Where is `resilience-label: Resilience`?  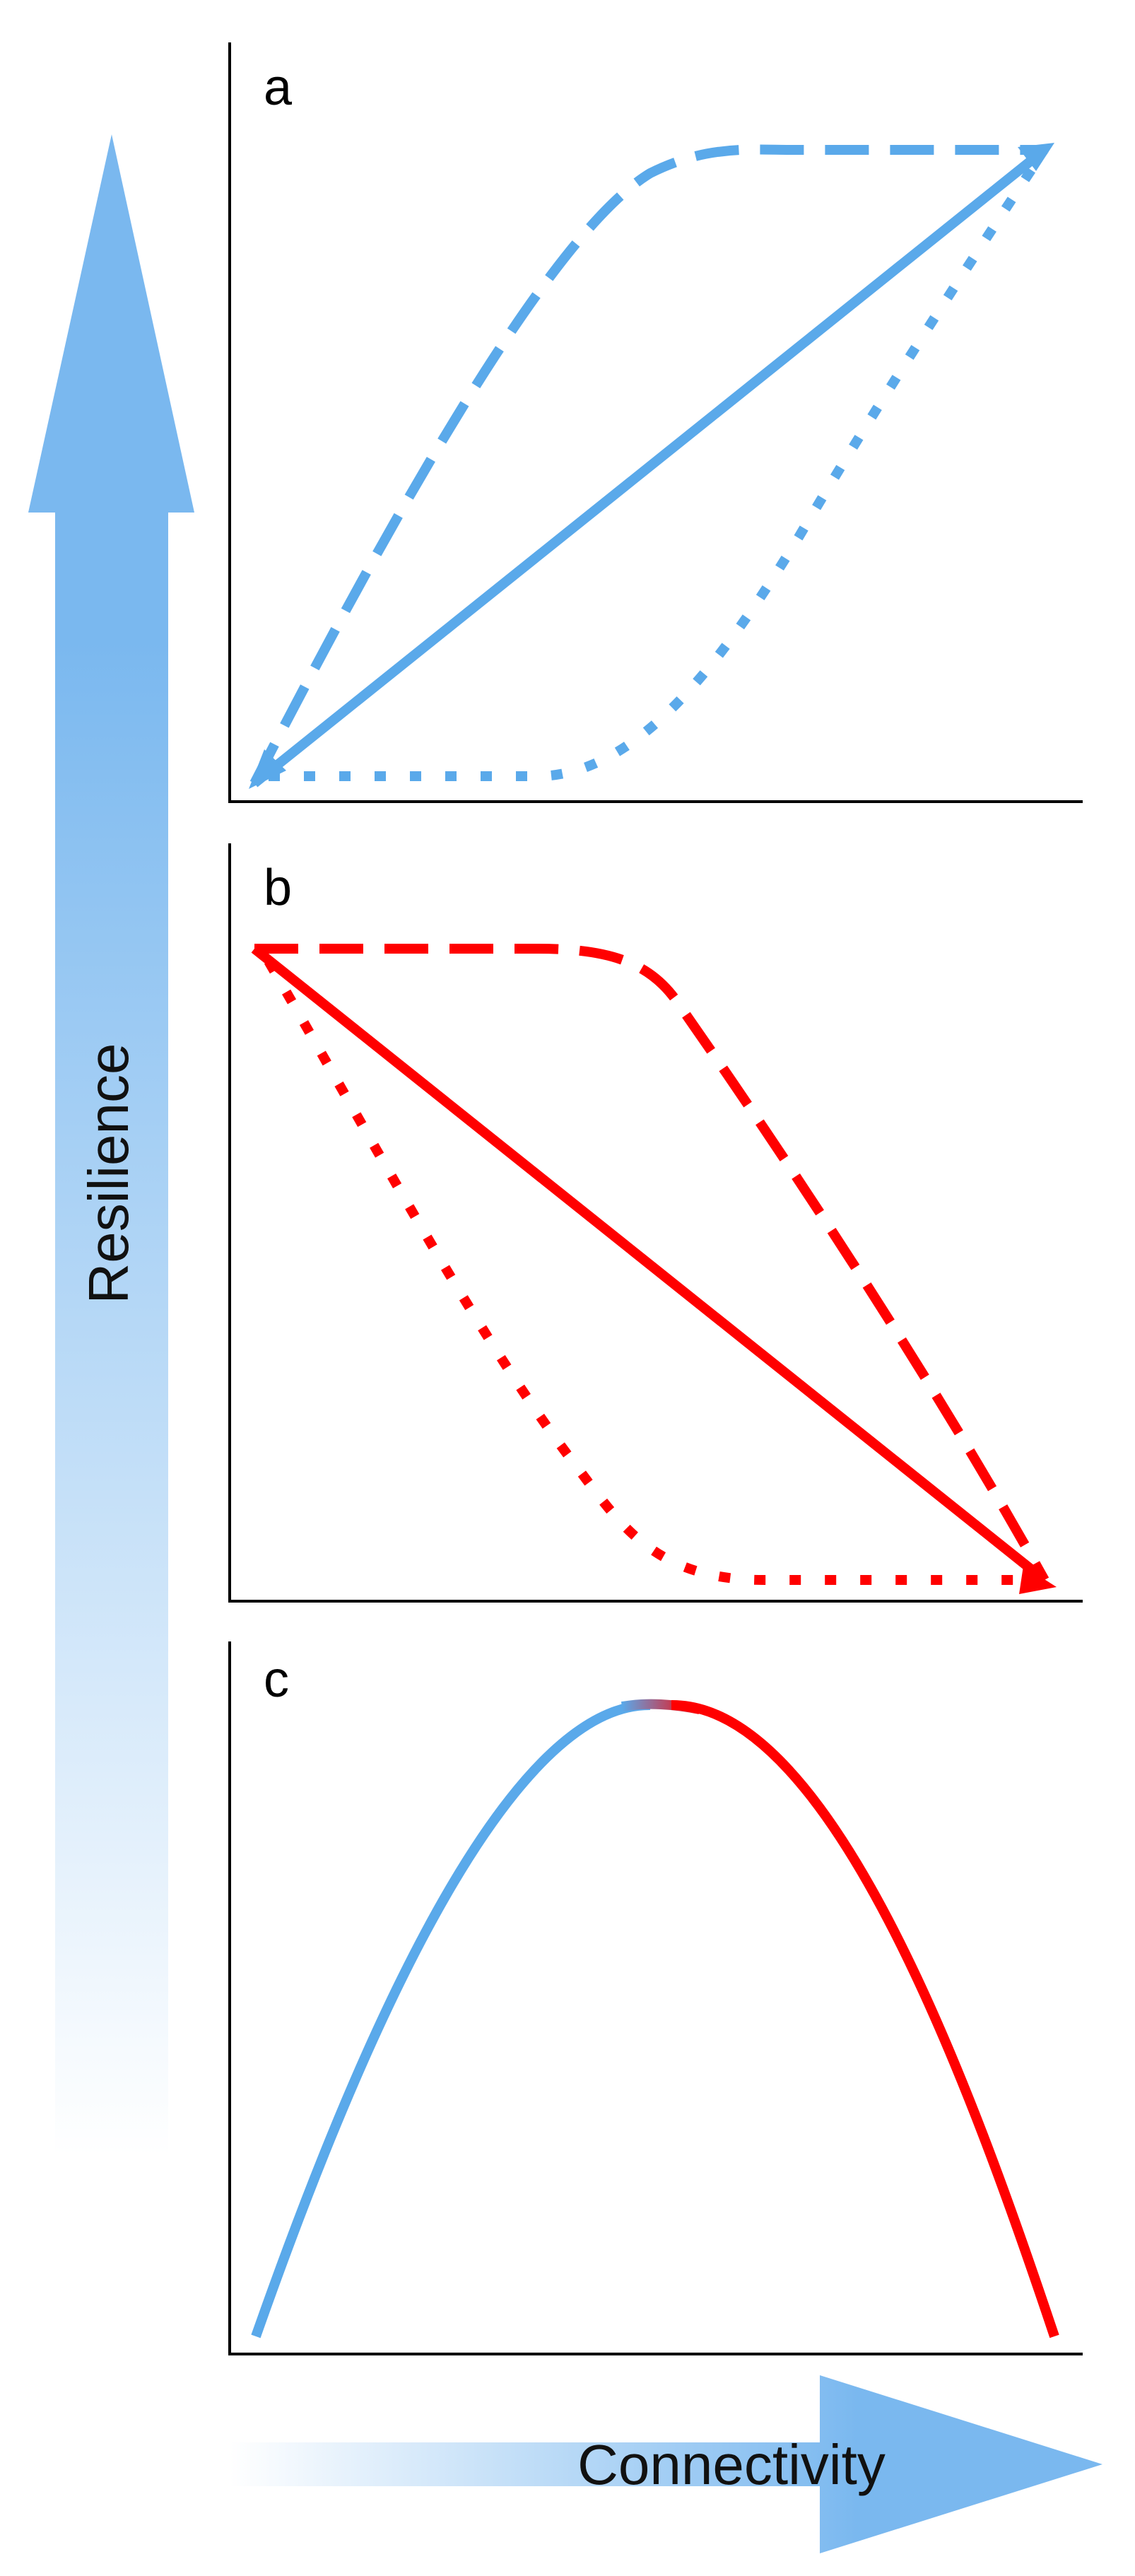
resilience-label: Resilience is located at coordinates (109, 1174).